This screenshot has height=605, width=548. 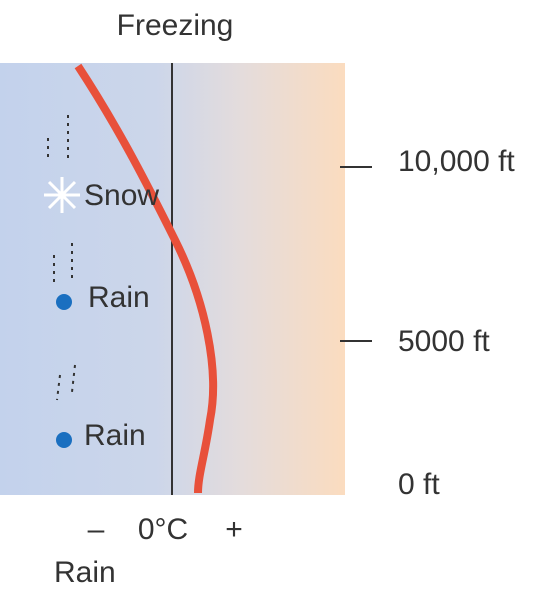 I want to click on altitude-label: 5000 ft, so click(x=444, y=341).